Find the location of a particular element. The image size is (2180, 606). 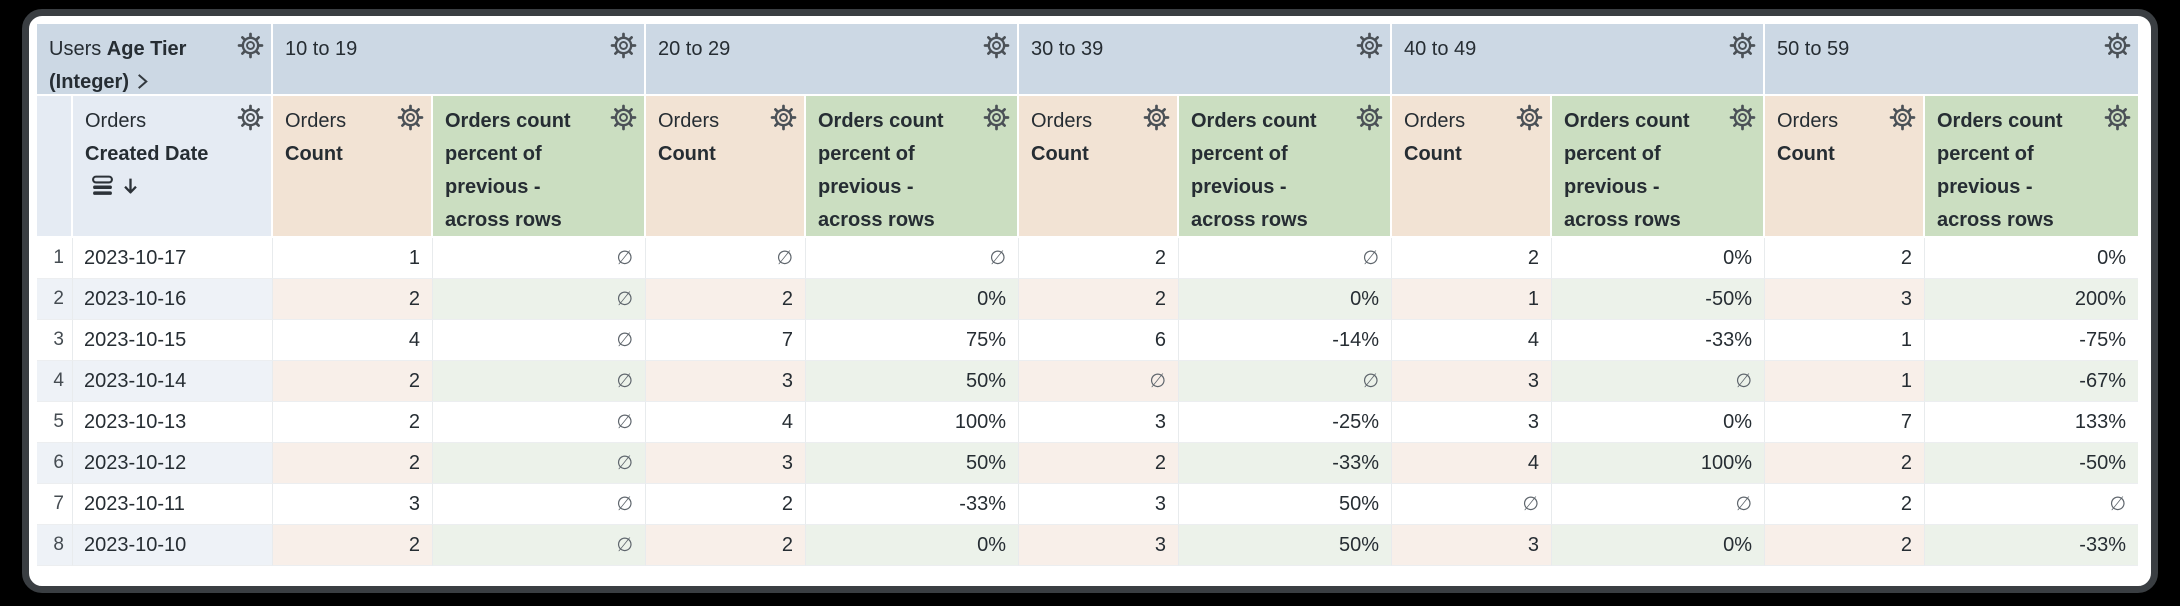

date-cell: 2023-10-13 is located at coordinates (173, 422).